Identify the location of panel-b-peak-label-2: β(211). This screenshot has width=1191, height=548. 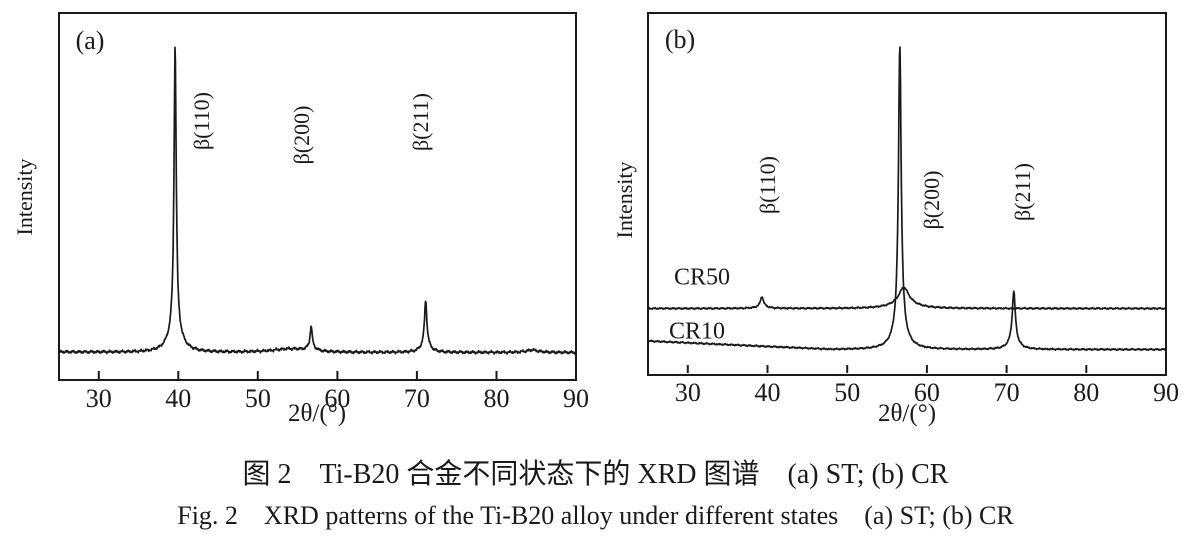
(1022, 192).